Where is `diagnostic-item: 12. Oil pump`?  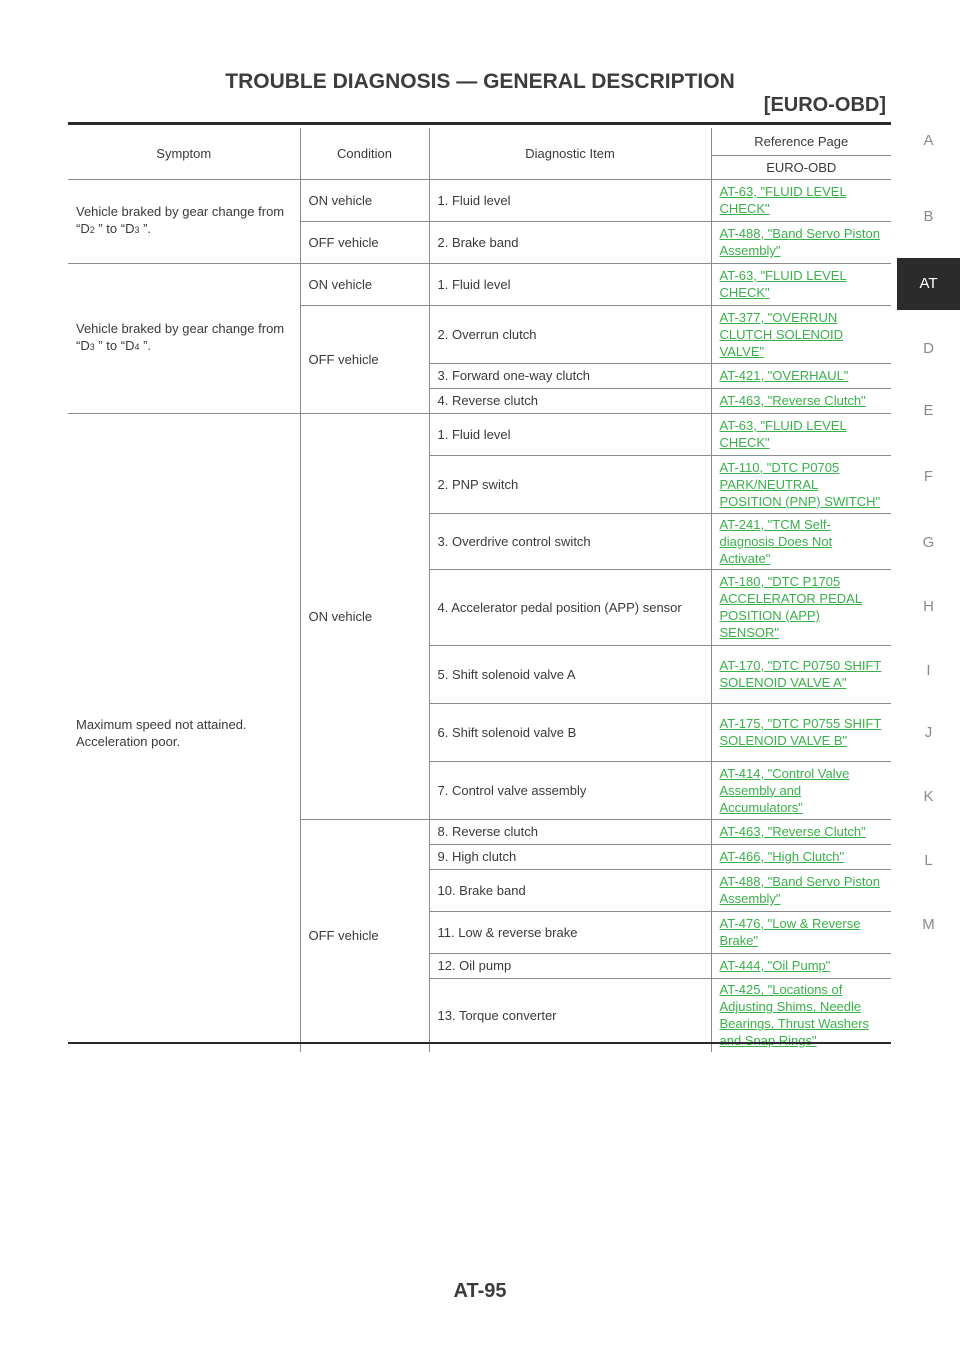
diagnostic-item: 12. Oil pump is located at coordinates (570, 965).